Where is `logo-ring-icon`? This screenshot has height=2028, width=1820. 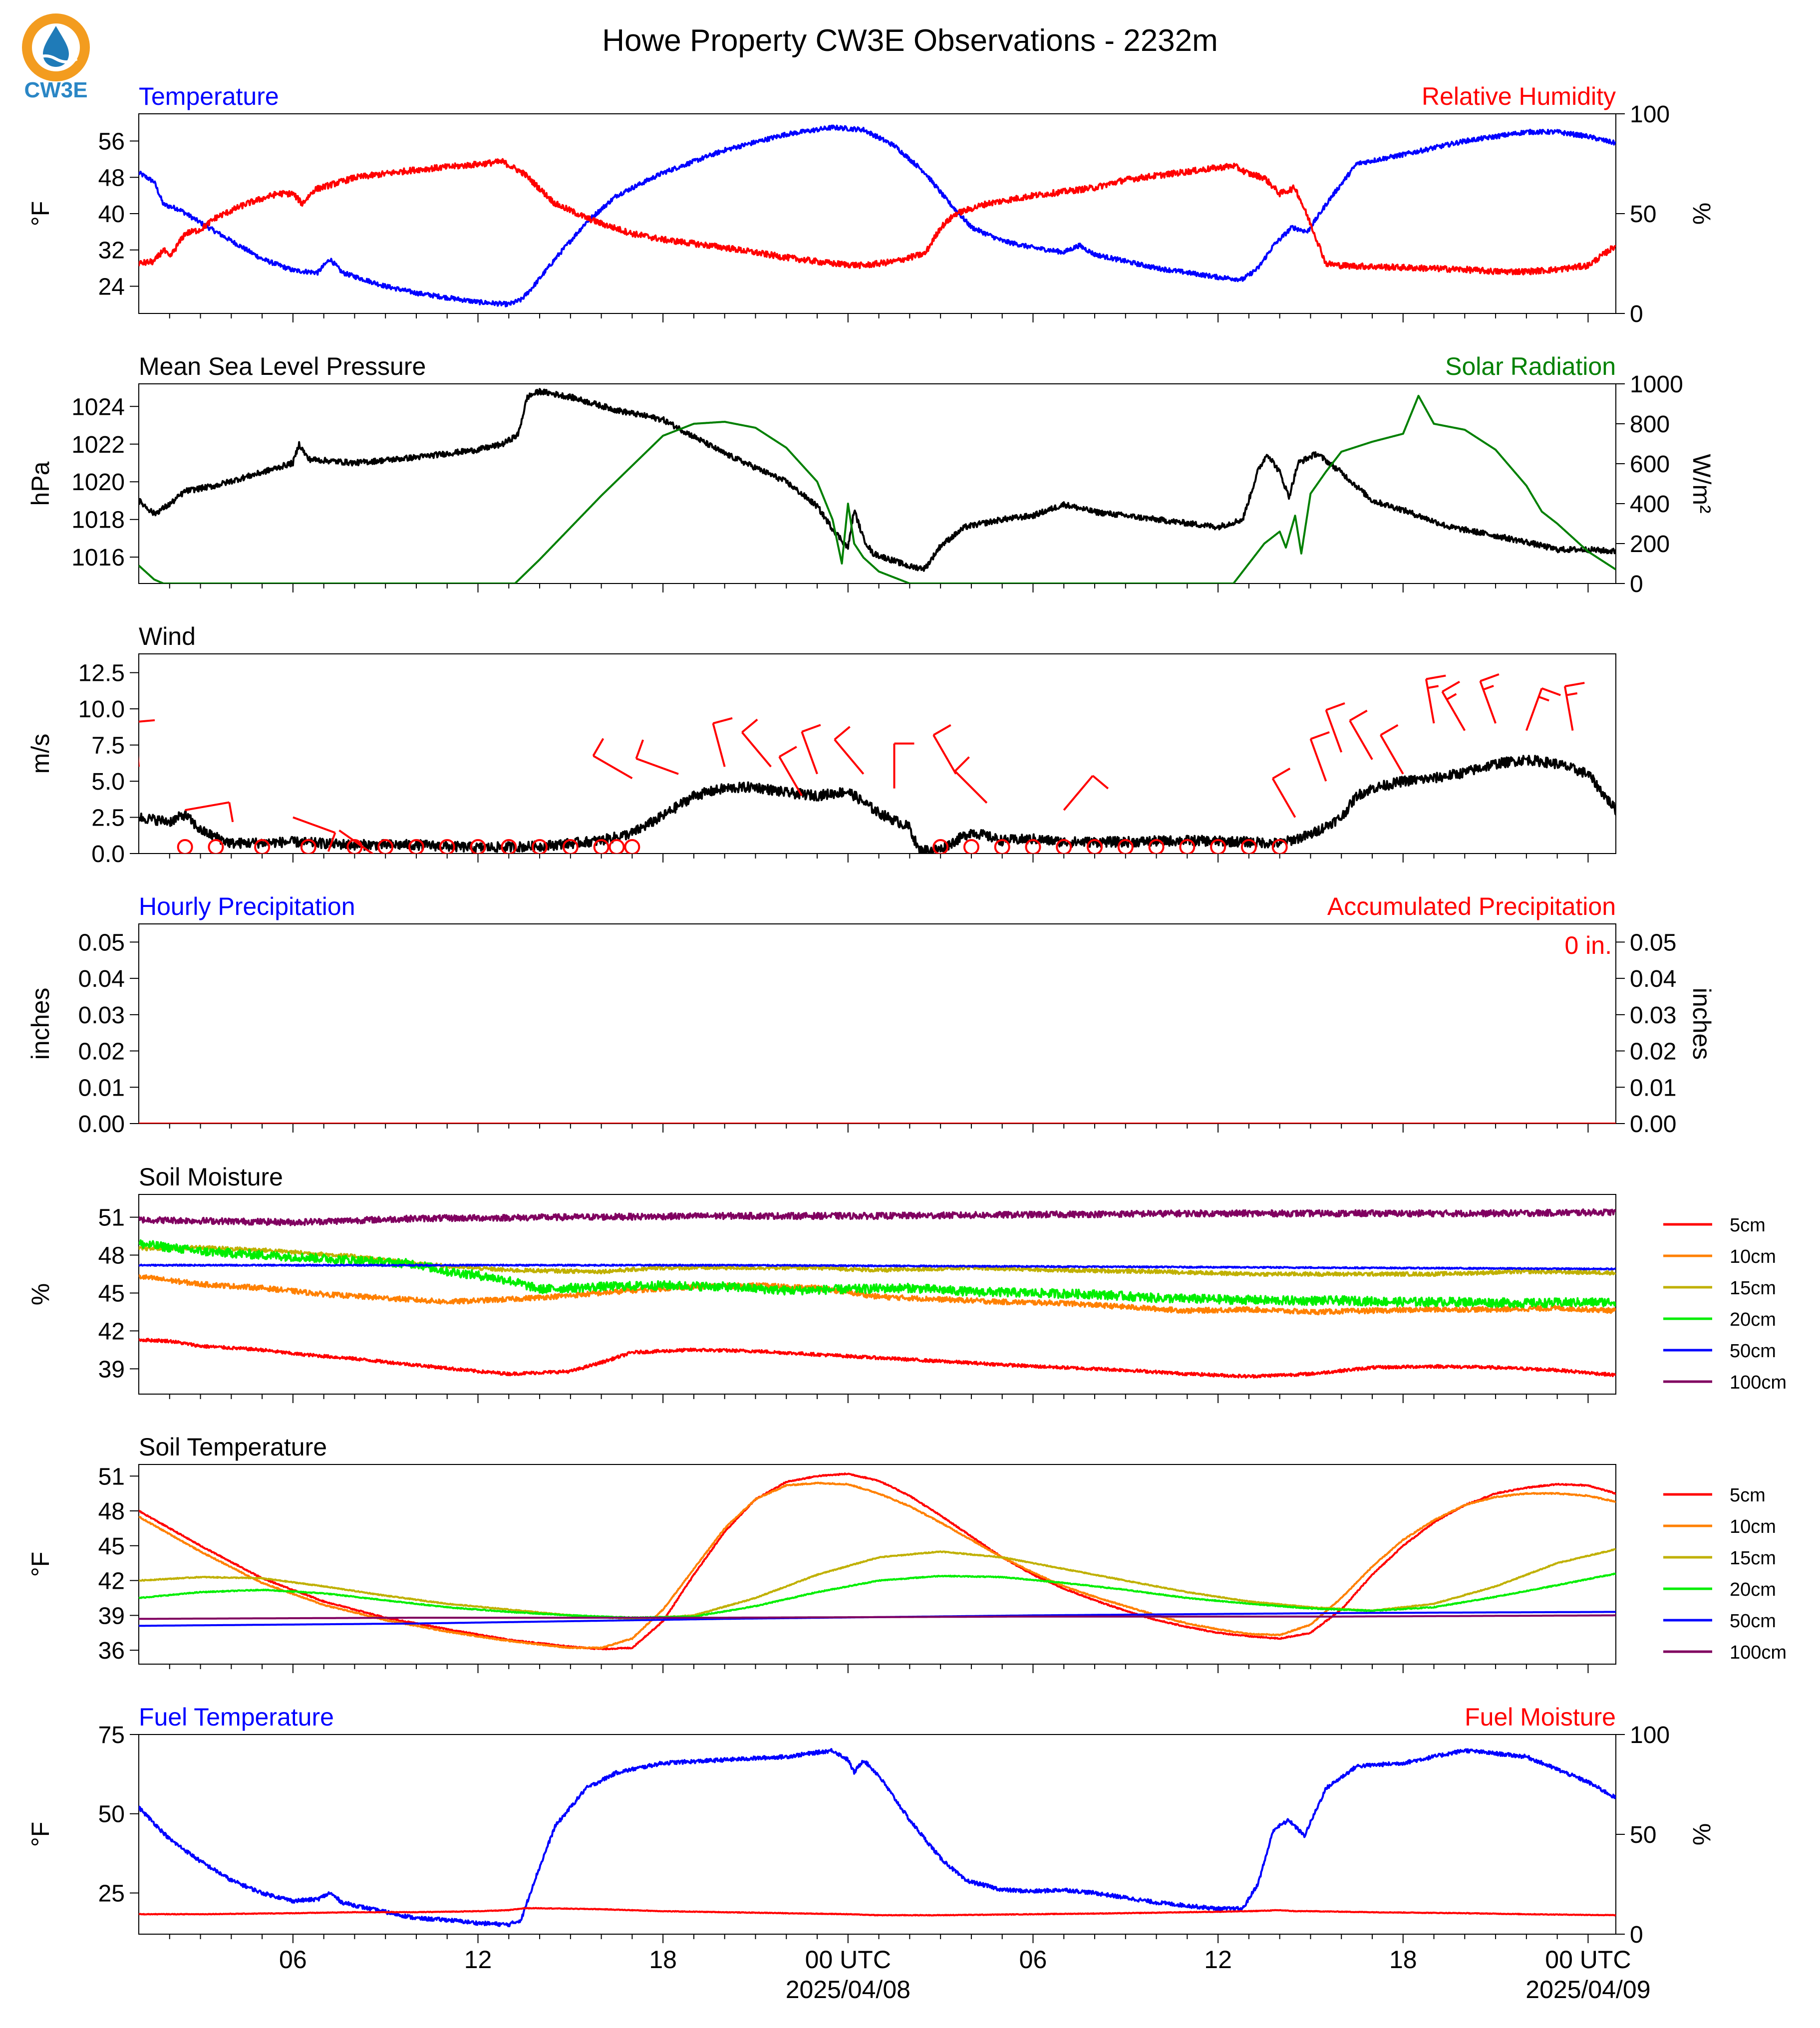
logo-ring-icon is located at coordinates (56, 47).